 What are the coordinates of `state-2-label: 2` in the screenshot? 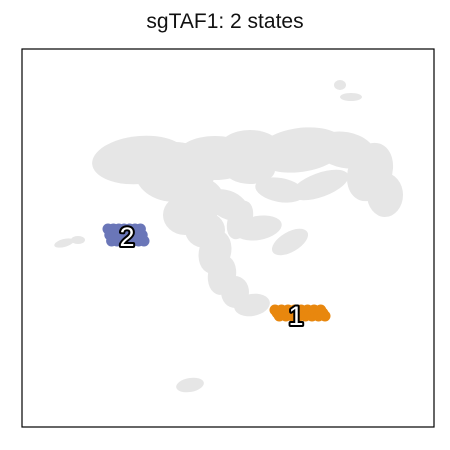 It's located at (126, 237).